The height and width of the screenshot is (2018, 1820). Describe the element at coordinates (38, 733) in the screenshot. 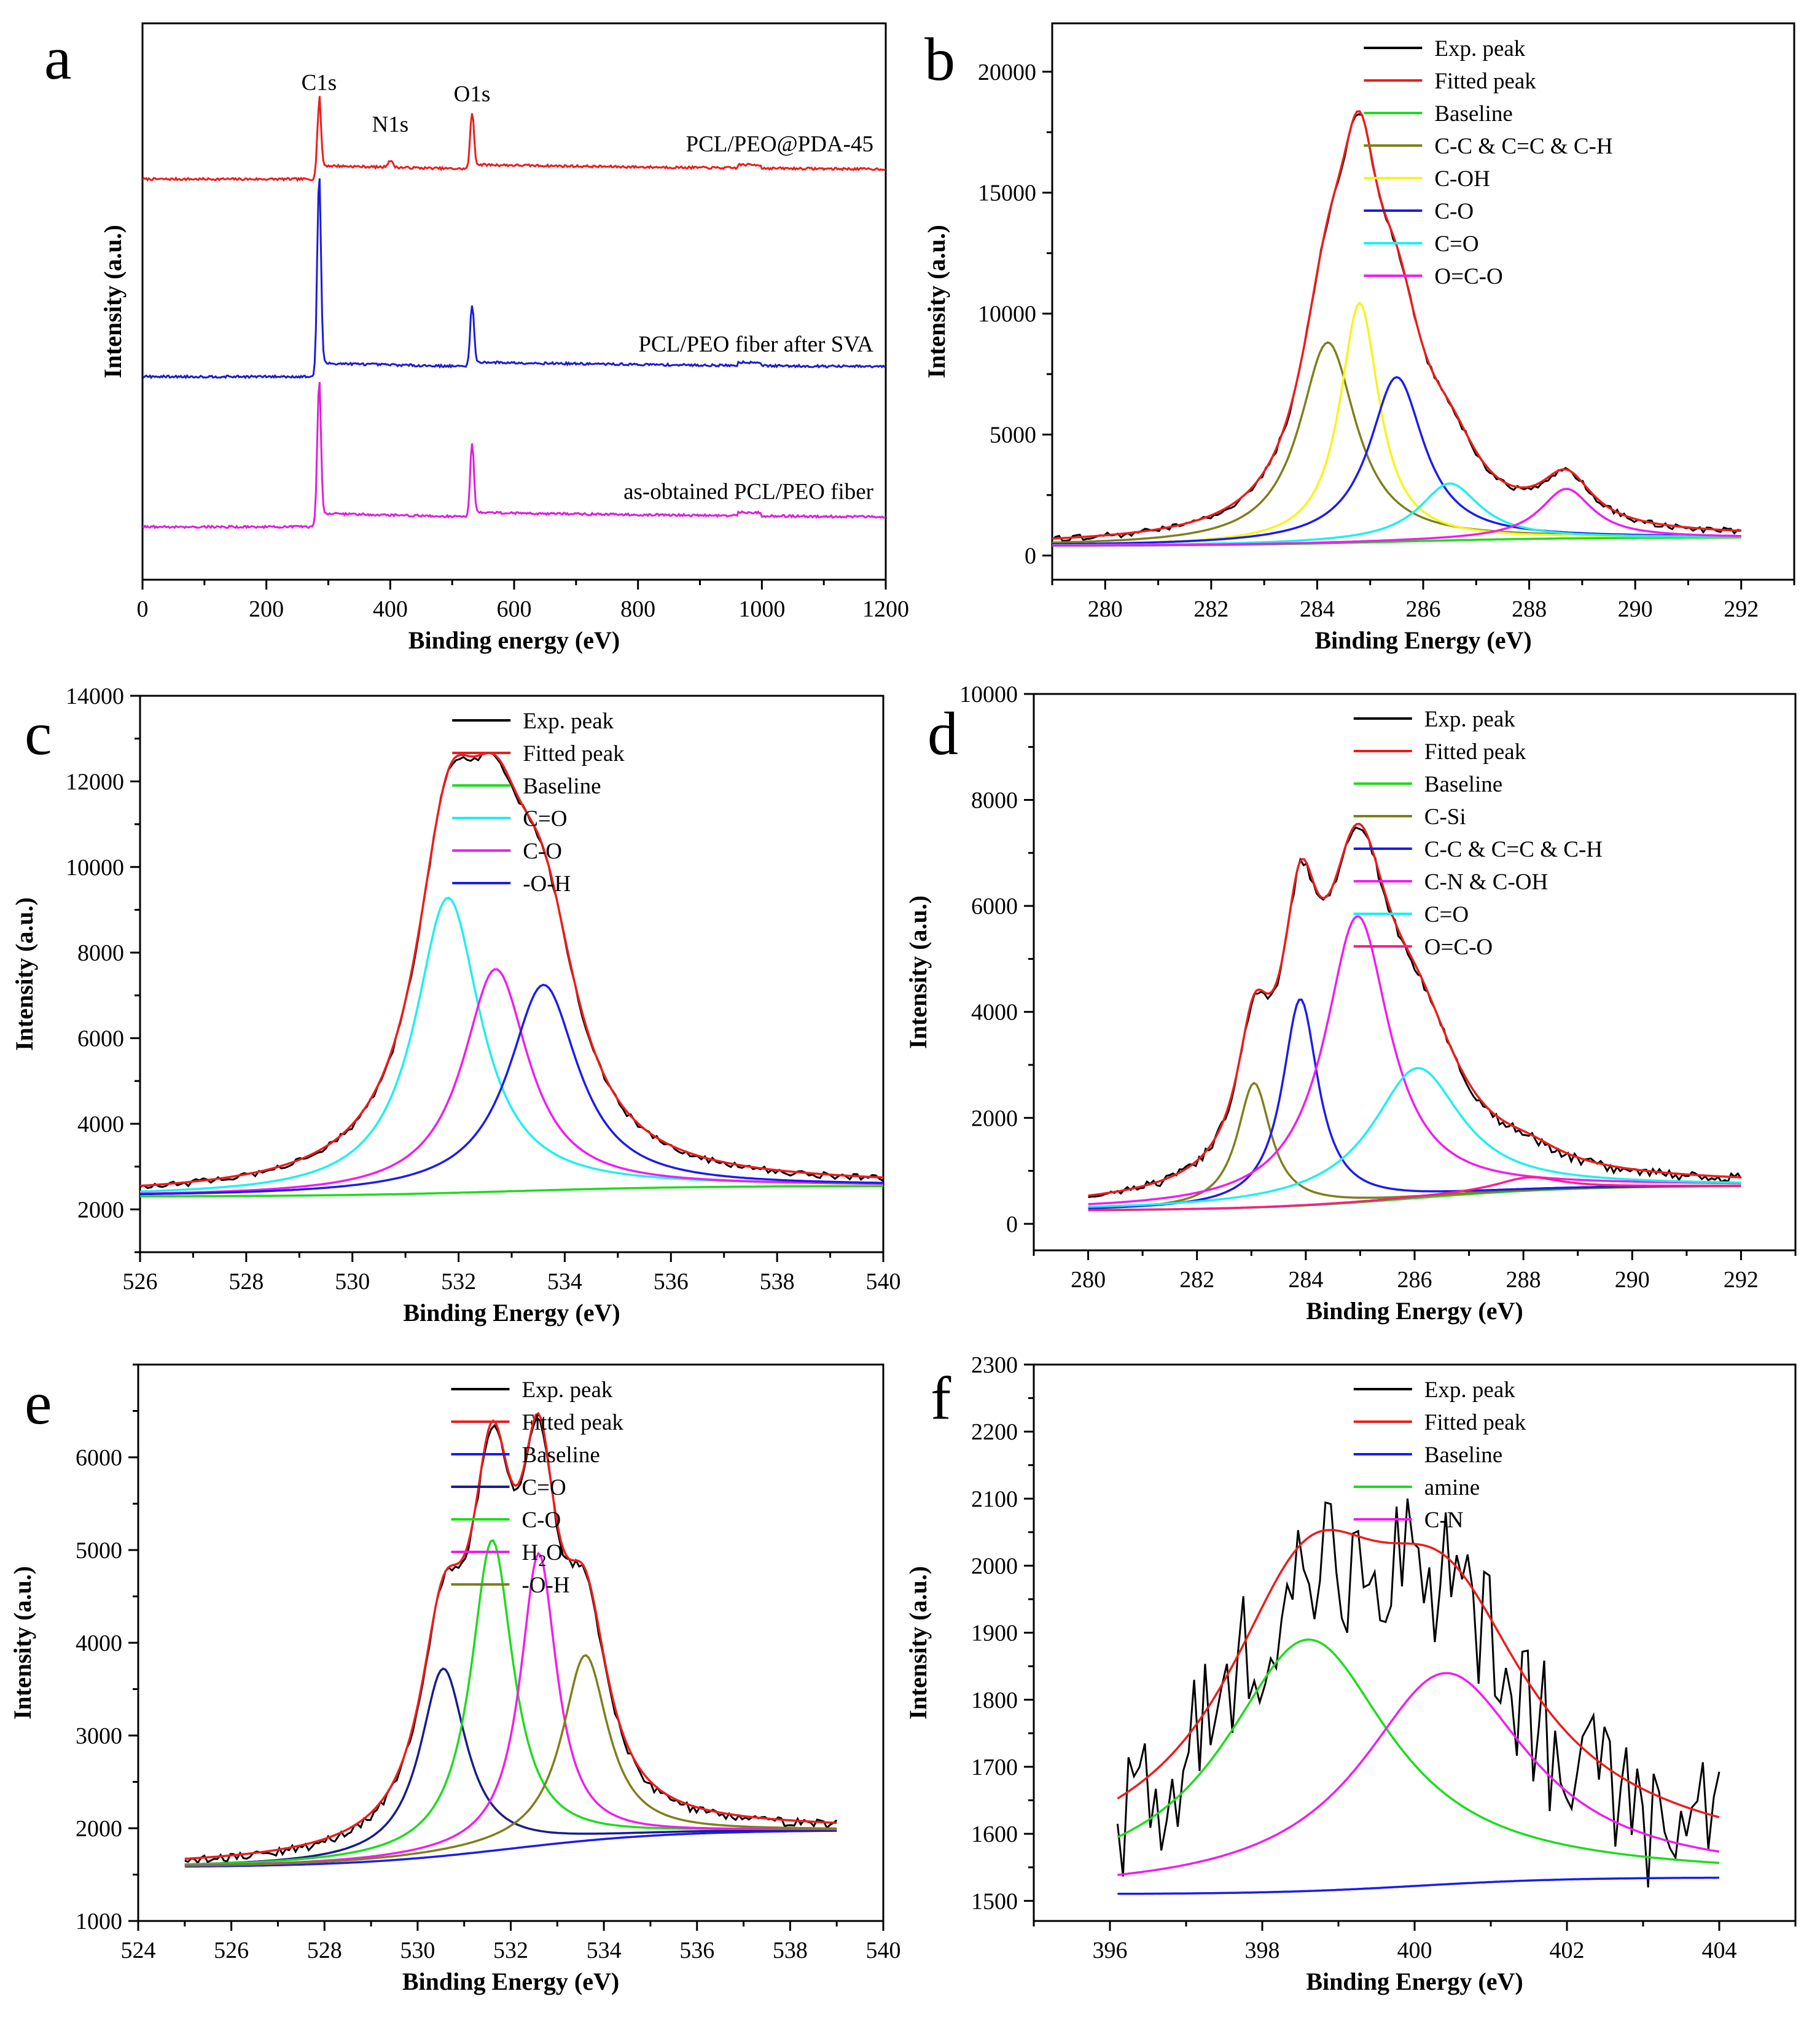

I see `panel-letter: c` at that location.